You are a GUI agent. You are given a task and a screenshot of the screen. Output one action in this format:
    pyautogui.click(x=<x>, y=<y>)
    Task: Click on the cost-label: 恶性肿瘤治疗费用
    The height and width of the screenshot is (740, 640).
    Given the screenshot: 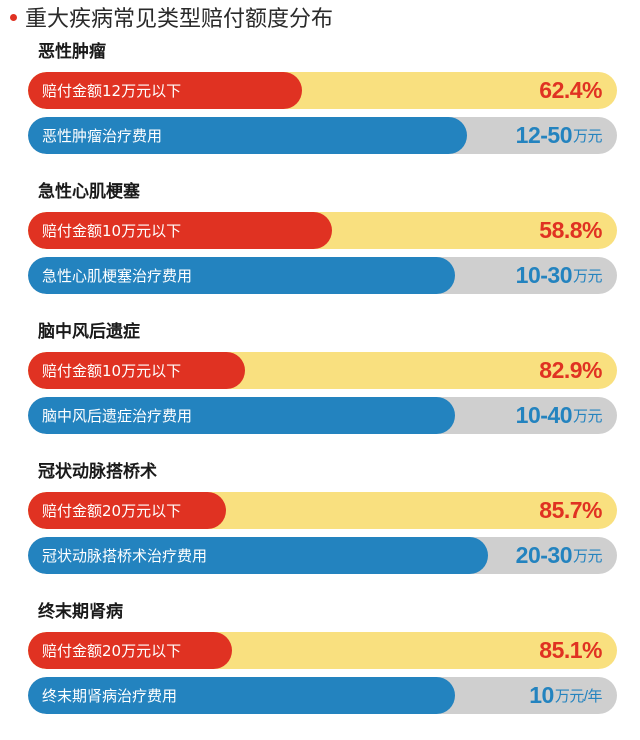 What is the action you would take?
    pyautogui.click(x=102, y=136)
    